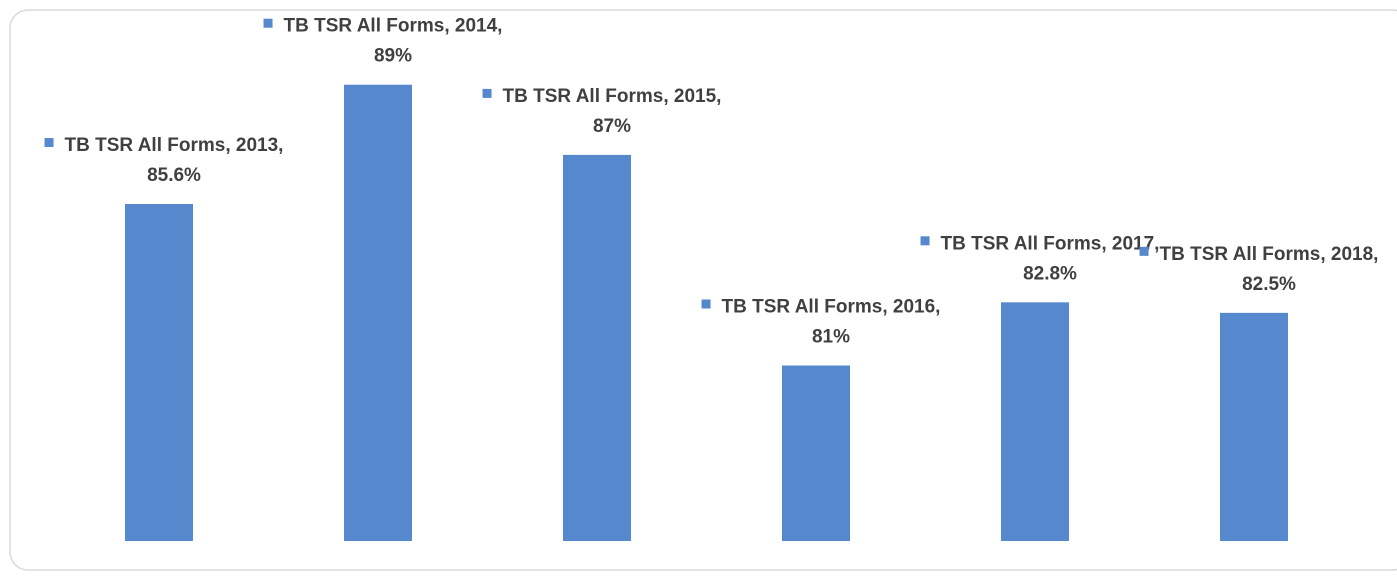 This screenshot has height=576, width=1397. I want to click on data-label-value: 82.5%, so click(1269, 284).